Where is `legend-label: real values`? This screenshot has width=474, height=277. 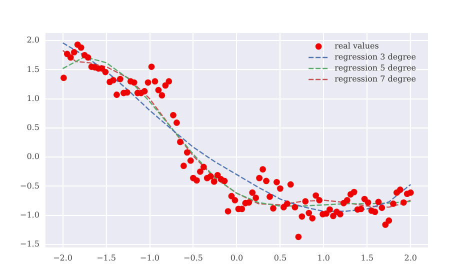
legend-label: real values is located at coordinates (356, 46).